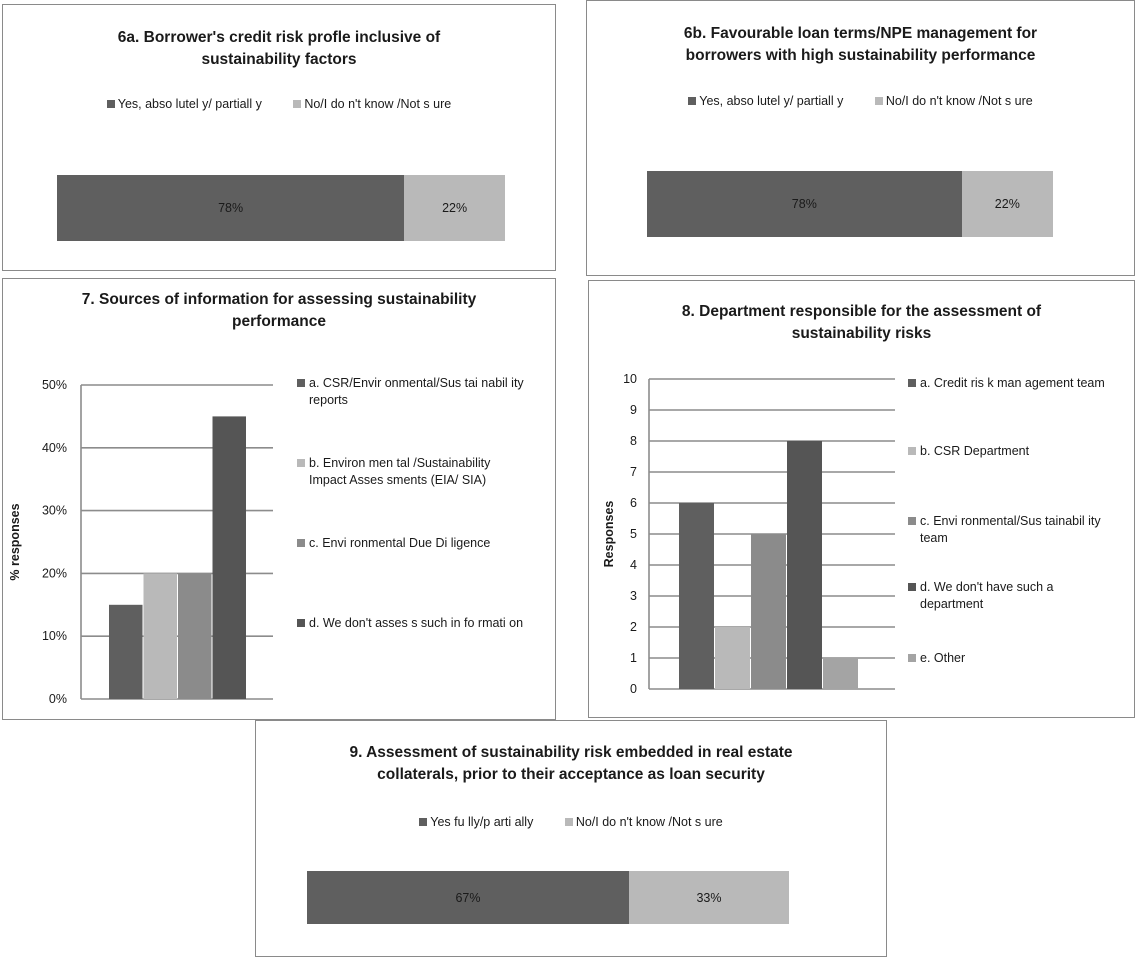 The image size is (1137, 959). Describe the element at coordinates (1021, 658) in the screenshot. I see `legend-item: e. Other` at that location.